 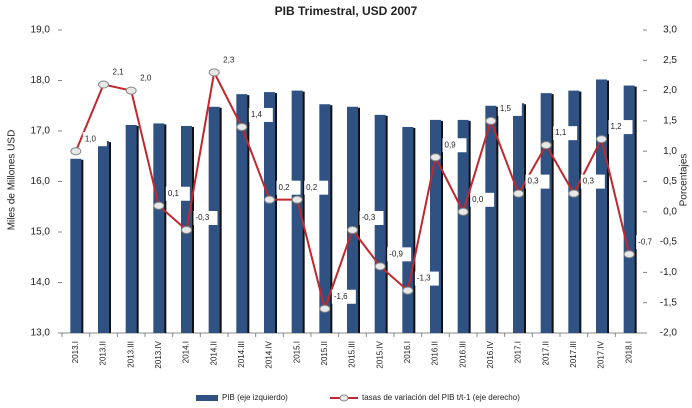 I want to click on data-label: 1,5, so click(x=506, y=108).